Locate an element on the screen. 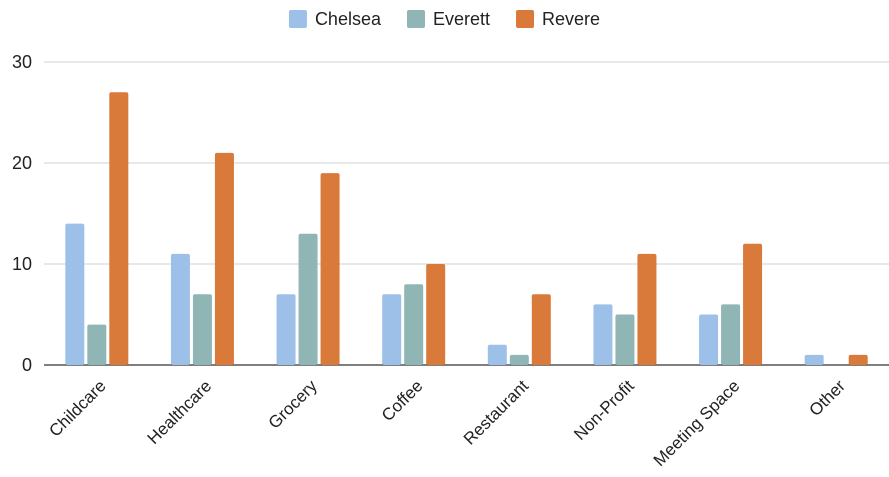 This screenshot has height=477, width=889. bar-chelsea-non-profit is located at coordinates (603, 334).